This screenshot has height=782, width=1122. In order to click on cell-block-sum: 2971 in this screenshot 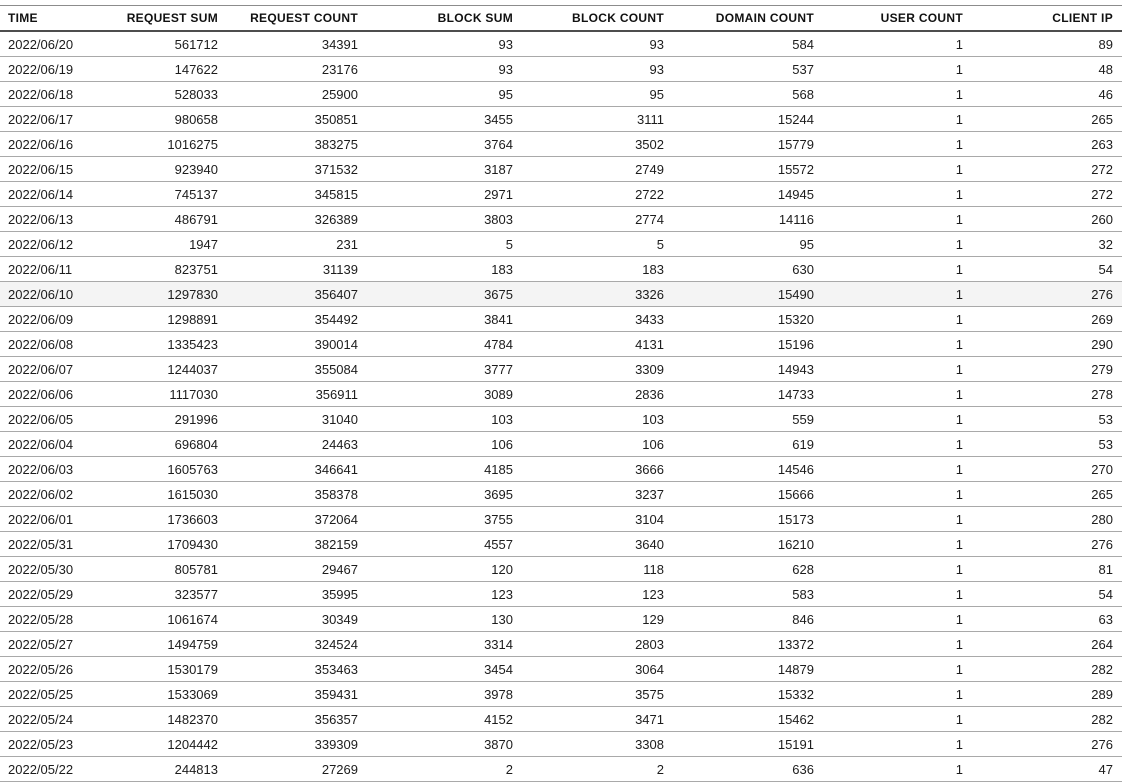, I will do `click(498, 194)`.